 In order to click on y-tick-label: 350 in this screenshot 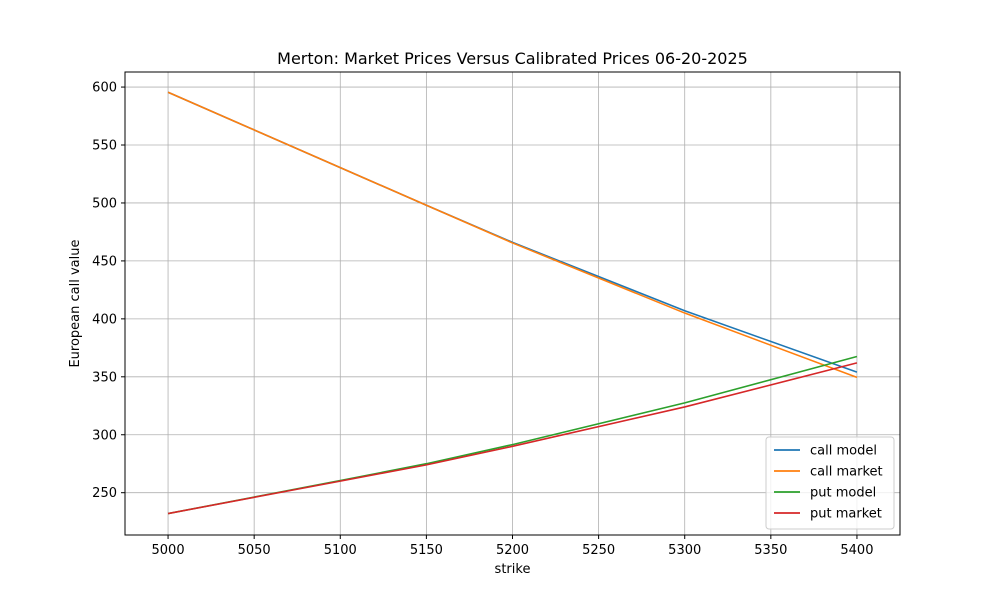, I will do `click(104, 377)`.